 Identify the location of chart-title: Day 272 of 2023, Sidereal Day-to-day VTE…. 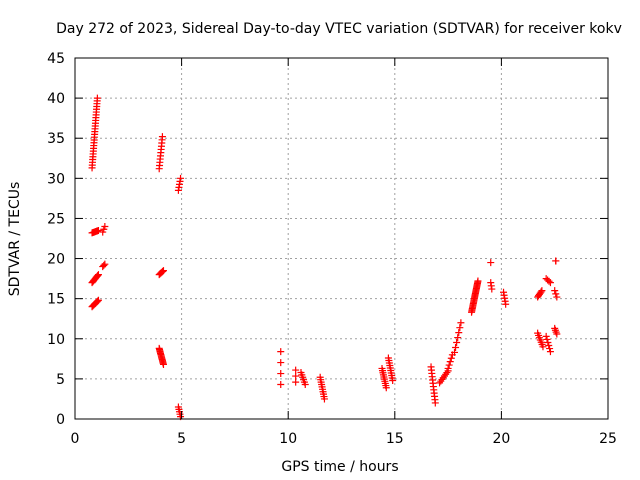
(339, 29).